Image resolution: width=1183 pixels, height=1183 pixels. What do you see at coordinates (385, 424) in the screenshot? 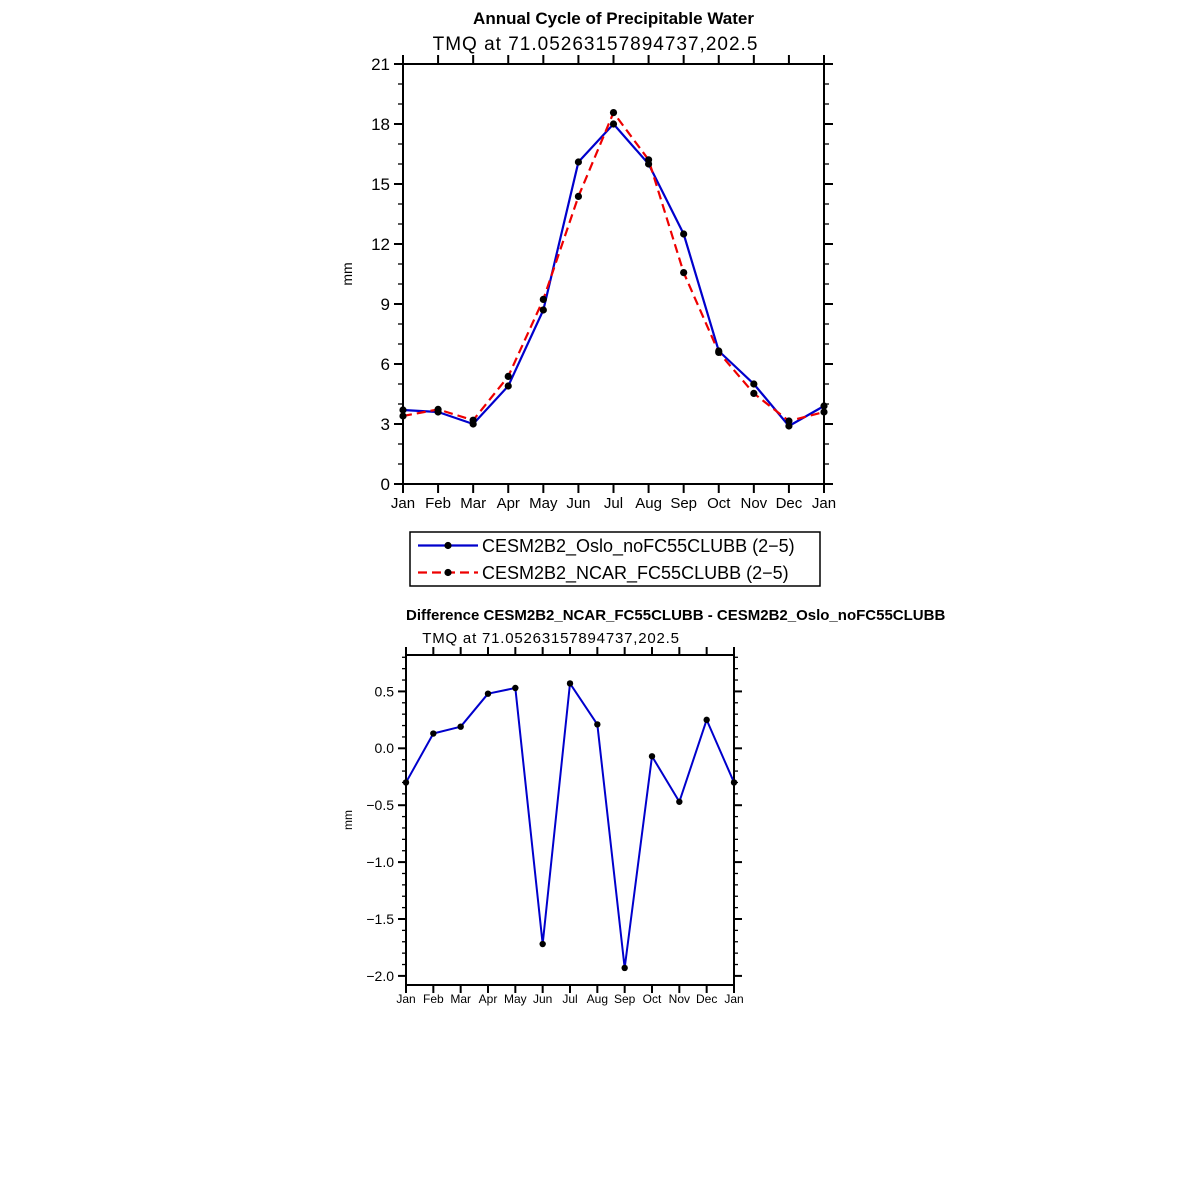
I see `y-tick-label: 3` at bounding box center [385, 424].